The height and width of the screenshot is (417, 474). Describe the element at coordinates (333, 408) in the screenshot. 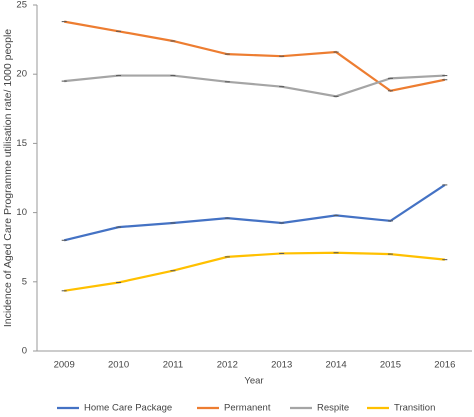

I see `legend-label: Respite` at that location.